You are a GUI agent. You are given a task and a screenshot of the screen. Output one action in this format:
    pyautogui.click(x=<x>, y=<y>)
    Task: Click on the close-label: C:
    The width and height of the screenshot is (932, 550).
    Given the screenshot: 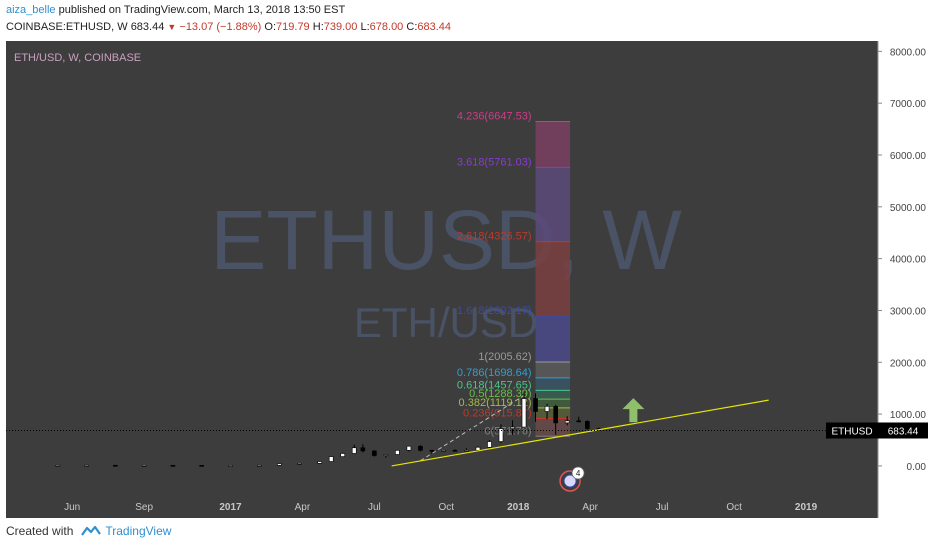 What is the action you would take?
    pyautogui.click(x=412, y=27)
    